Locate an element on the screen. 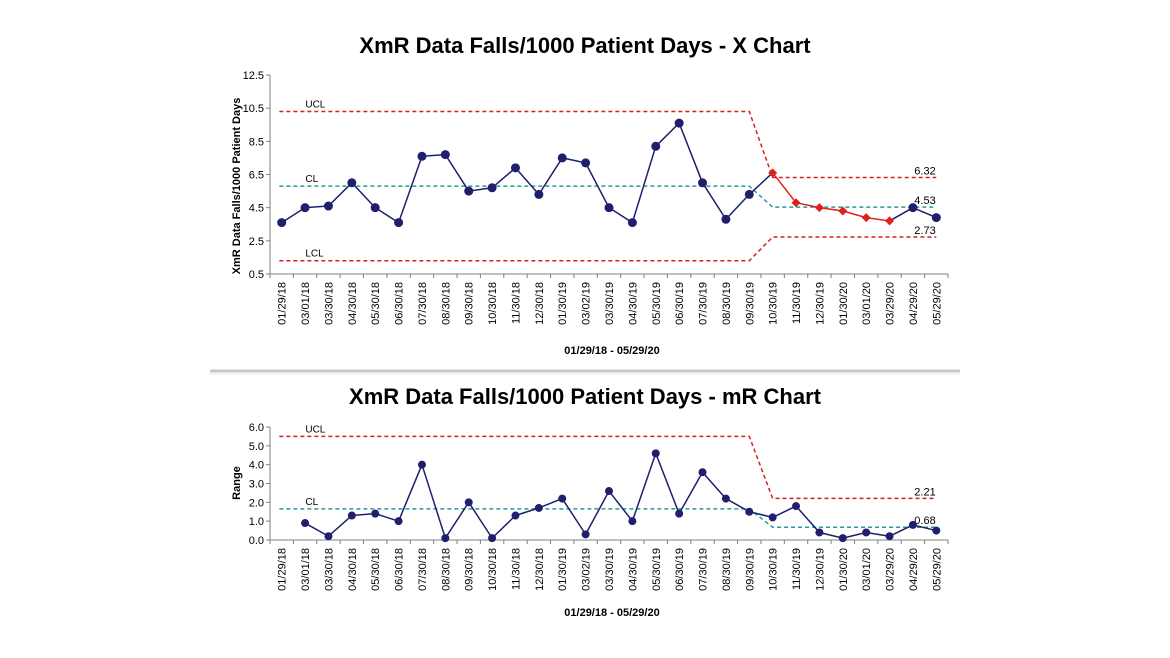  mr-chart-x-tick-label: 01/29/18 is located at coordinates (283, 569).